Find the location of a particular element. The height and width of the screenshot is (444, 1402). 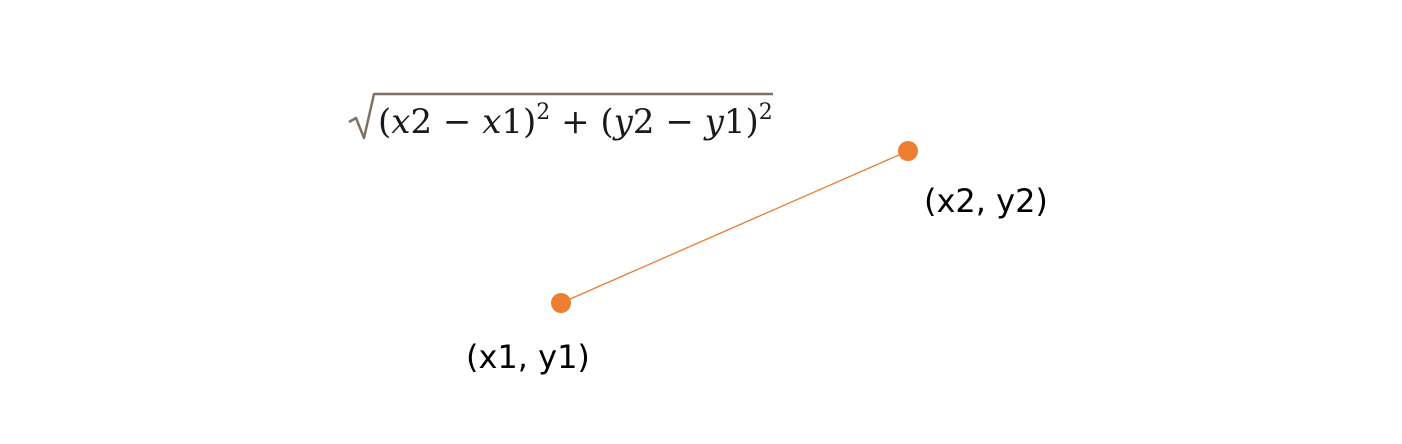

point-2-marker is located at coordinates (908, 151).